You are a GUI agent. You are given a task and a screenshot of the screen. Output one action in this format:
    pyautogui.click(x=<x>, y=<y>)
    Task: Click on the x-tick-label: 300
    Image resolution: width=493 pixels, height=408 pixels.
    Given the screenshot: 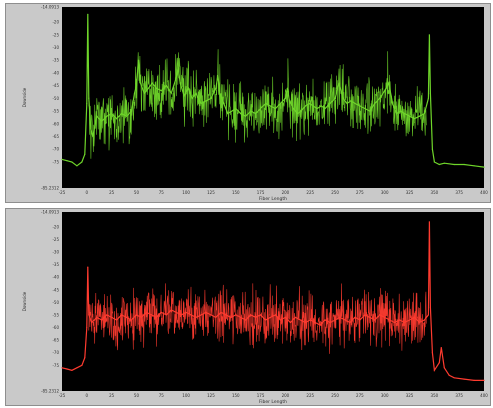 What is the action you would take?
    pyautogui.click(x=385, y=192)
    